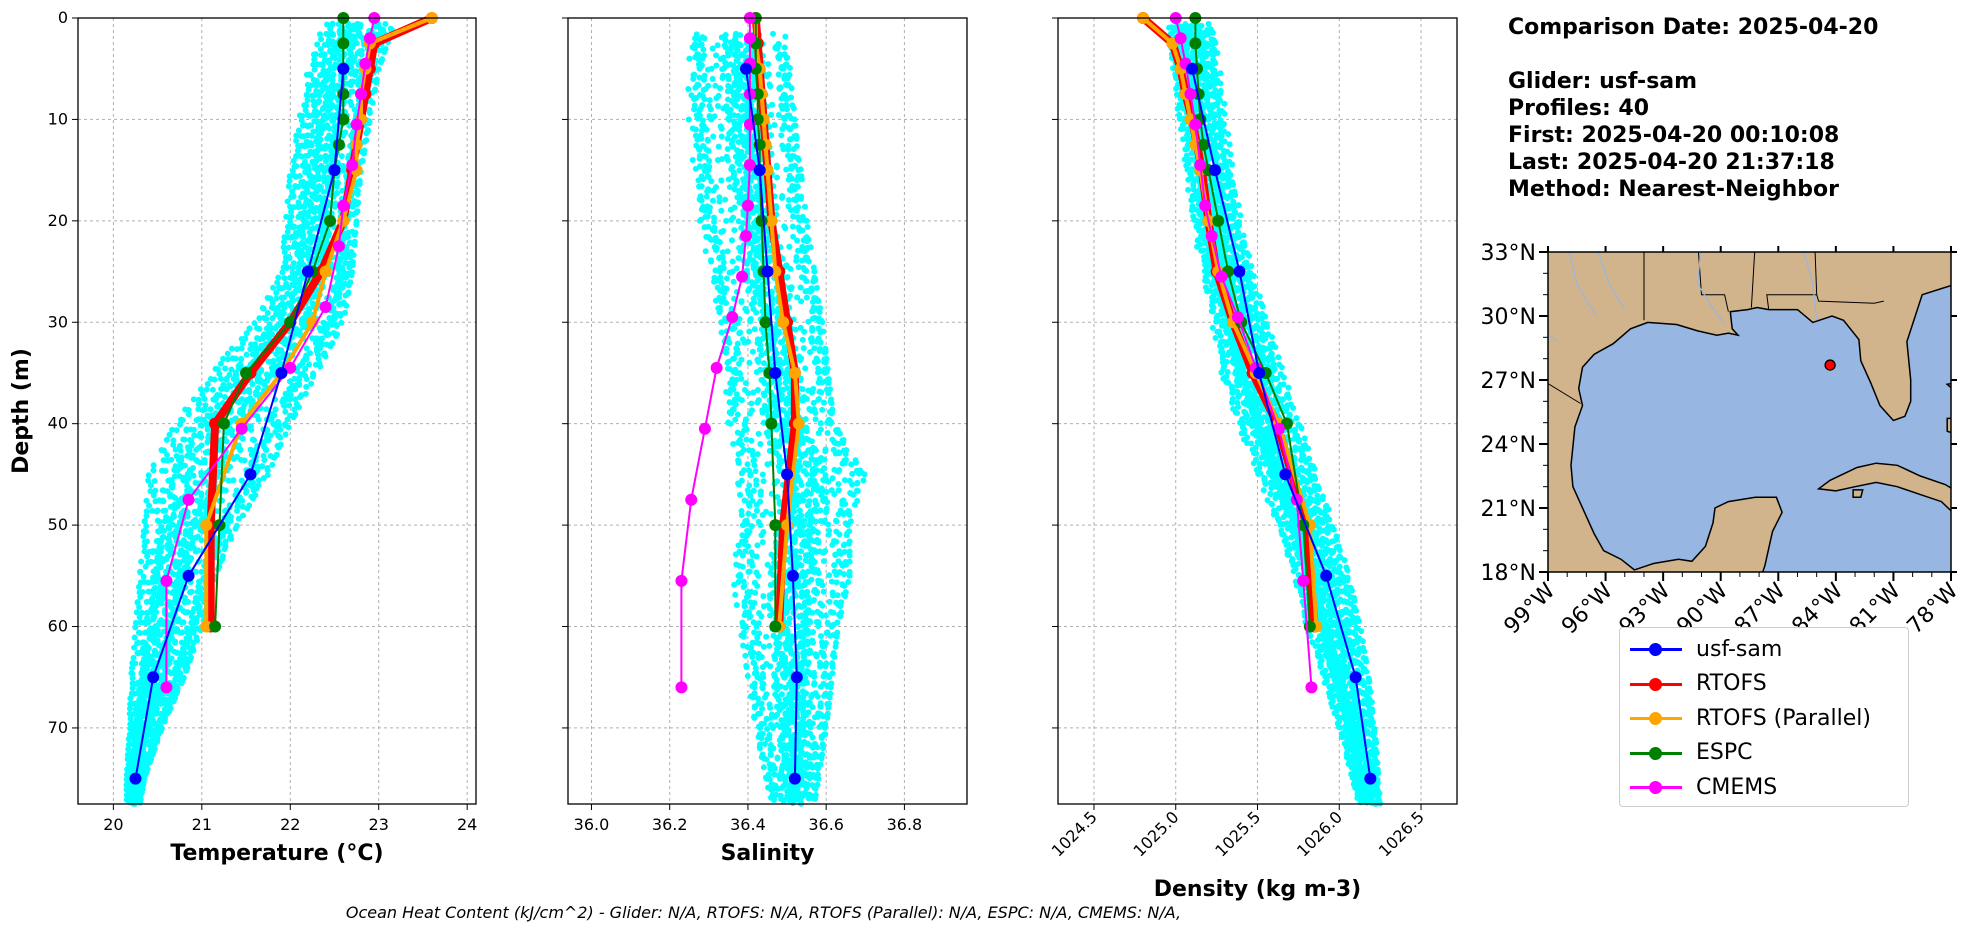 The height and width of the screenshot is (934, 1987). I want to click on y-tick-label: 10, so click(58, 118).